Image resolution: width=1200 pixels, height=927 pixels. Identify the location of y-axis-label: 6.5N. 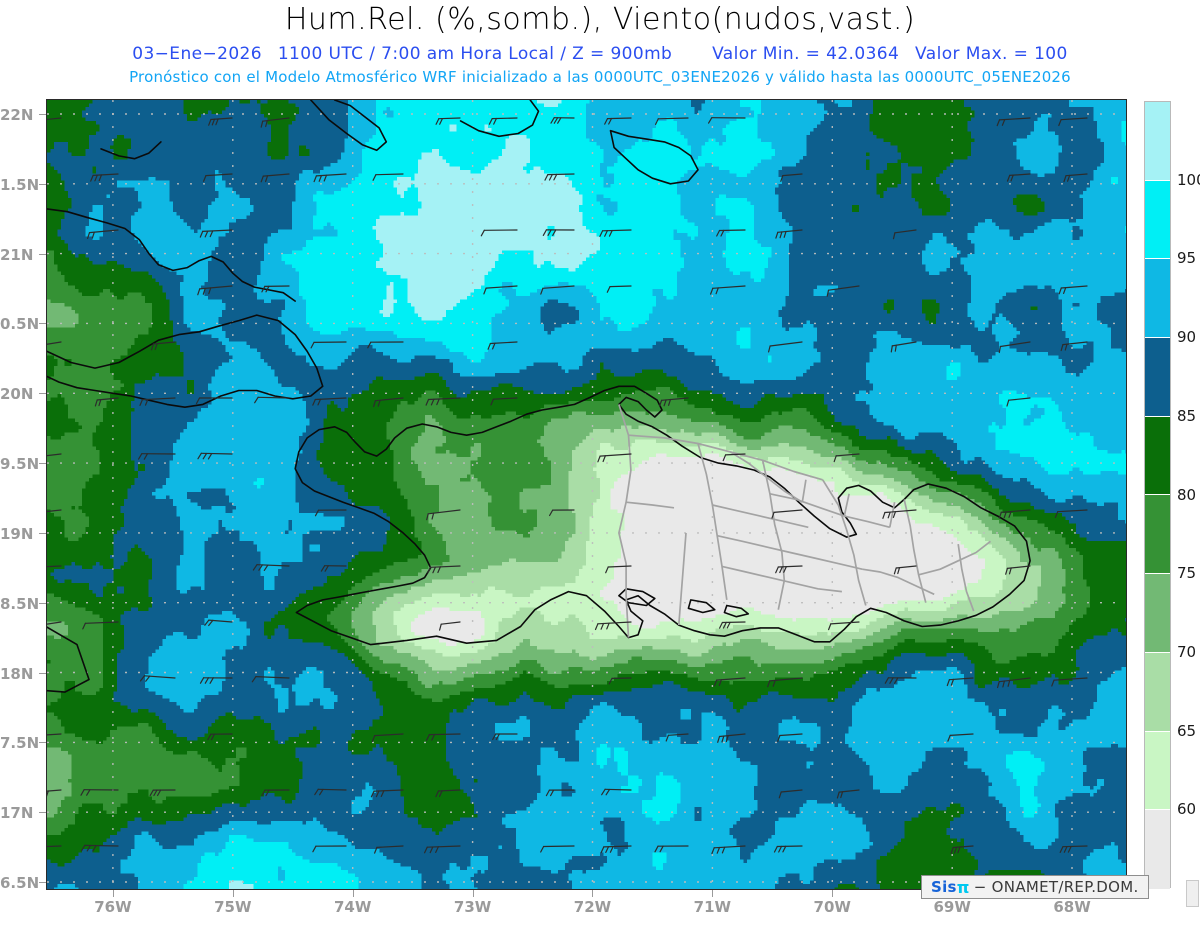
(20, 883).